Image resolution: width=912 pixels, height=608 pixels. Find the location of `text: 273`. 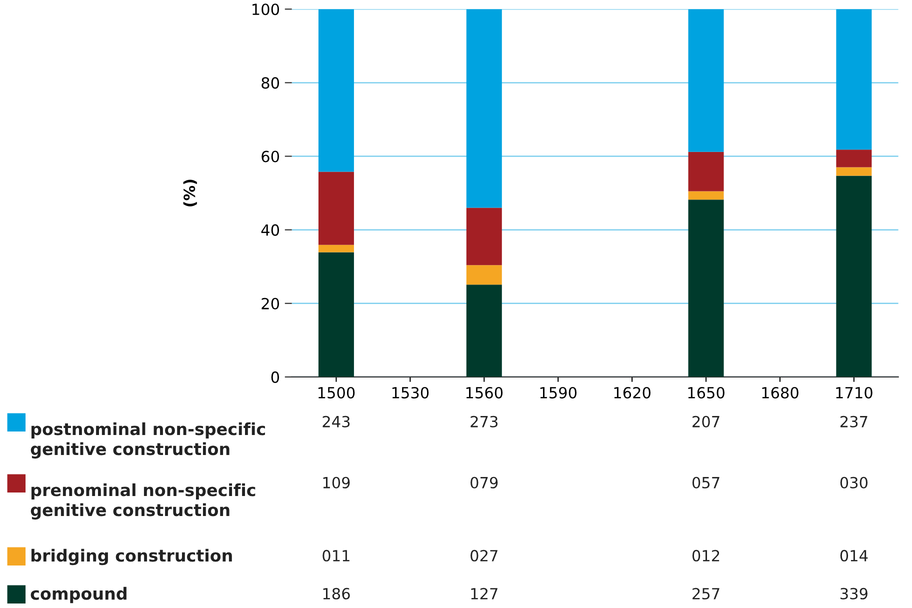

text: 273 is located at coordinates (484, 422).